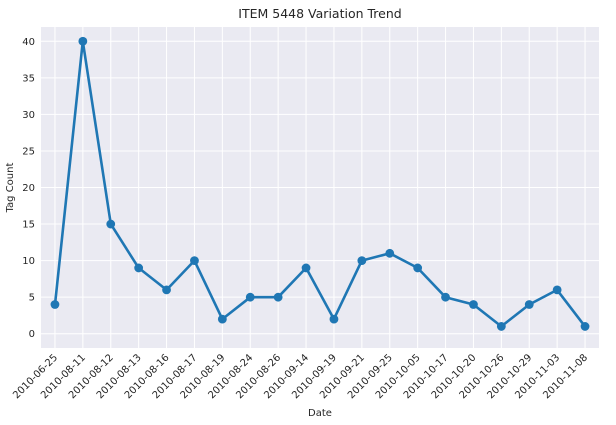 Image resolution: width=616 pixels, height=425 pixels. I want to click on y-tick-label: 0, so click(32, 334).